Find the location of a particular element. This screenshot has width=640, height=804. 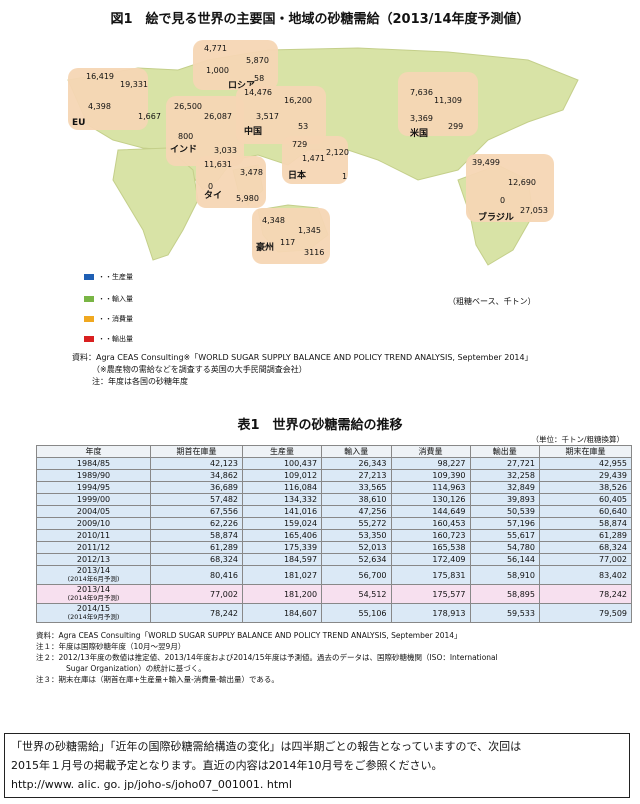

year-label: 2013/14 is located at coordinates (93, 589).